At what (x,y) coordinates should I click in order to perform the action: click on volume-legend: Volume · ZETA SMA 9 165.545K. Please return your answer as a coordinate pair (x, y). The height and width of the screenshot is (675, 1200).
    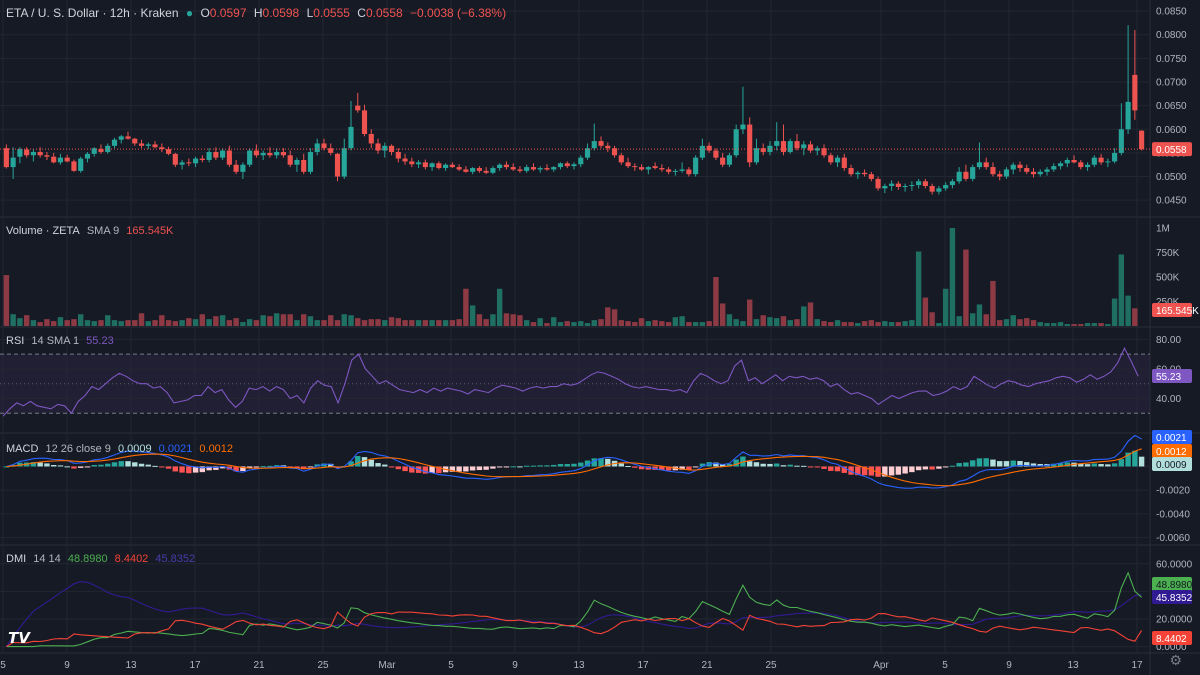
    Looking at the image, I should click on (90, 231).